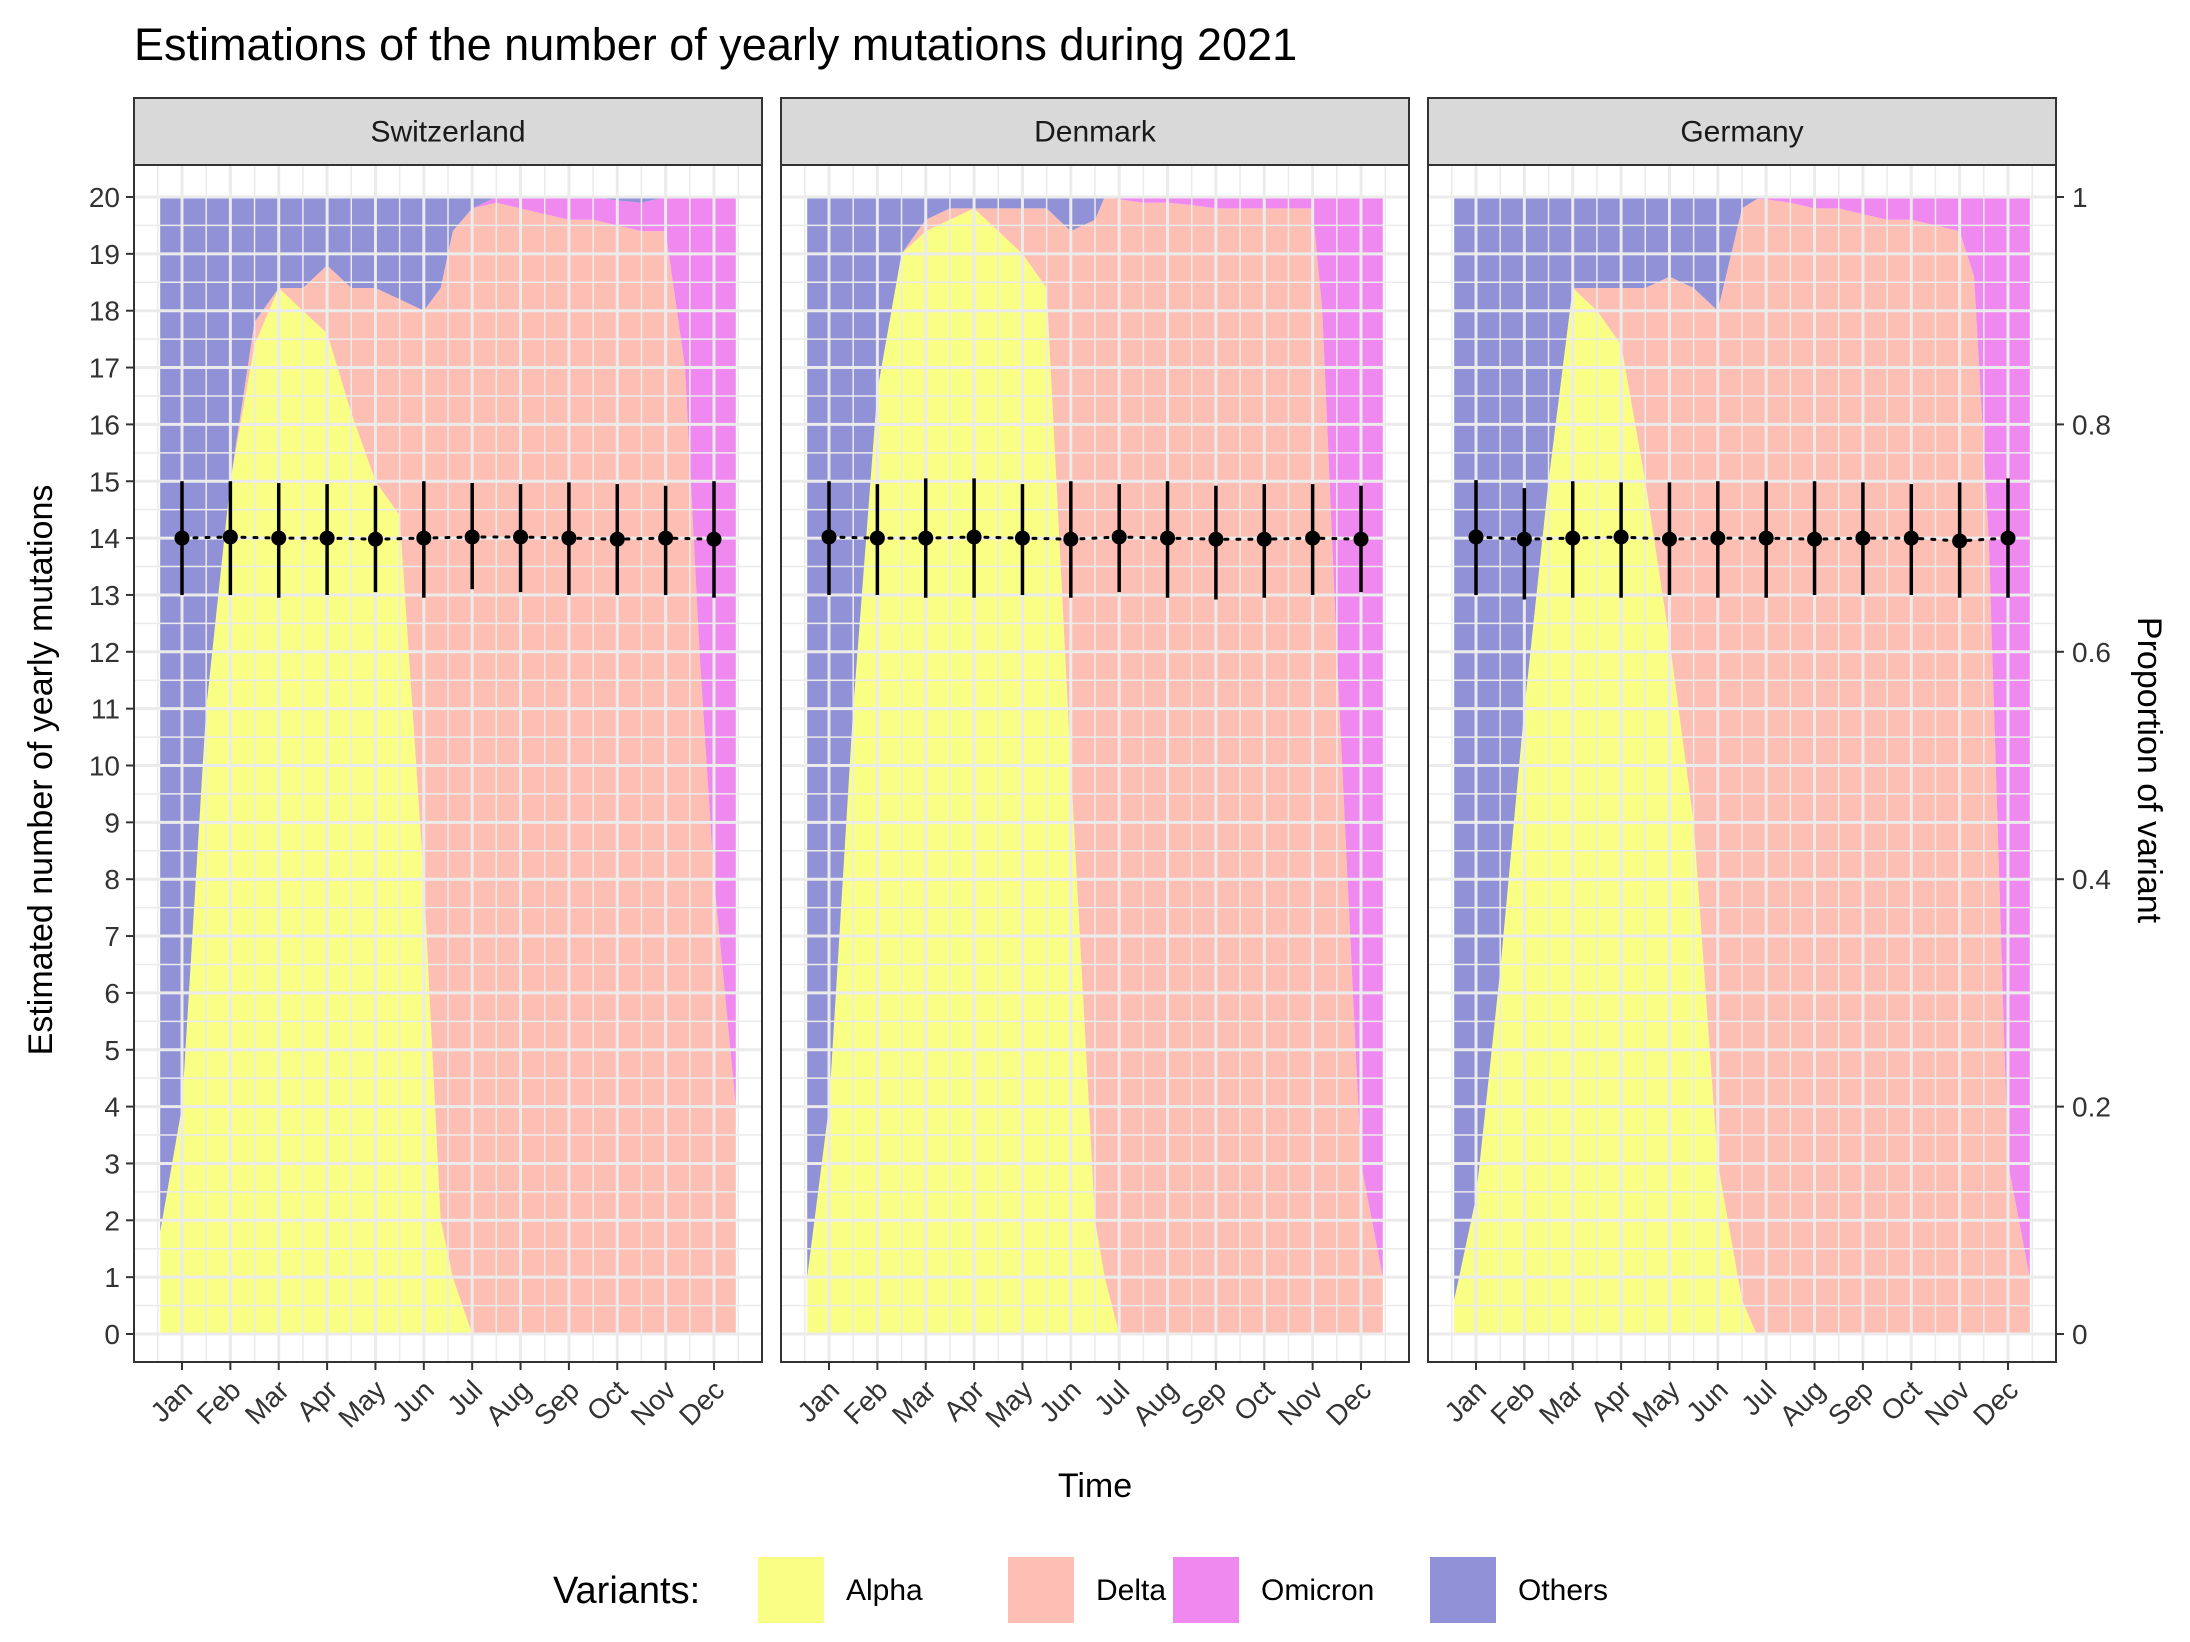 This screenshot has width=2190, height=1642. Describe the element at coordinates (104, 538) in the screenshot. I see `y-tick-label: 14` at that location.